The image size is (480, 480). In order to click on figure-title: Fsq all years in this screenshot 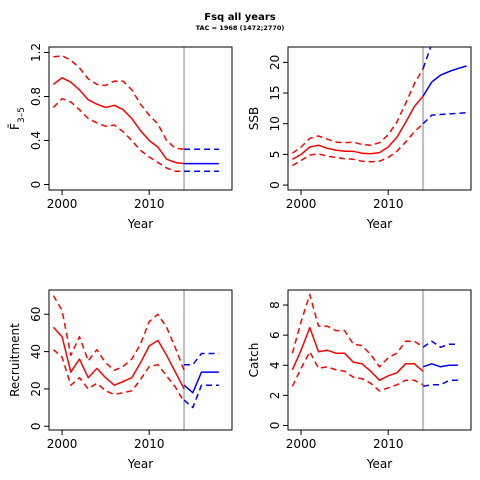, I will do `click(239, 17)`.